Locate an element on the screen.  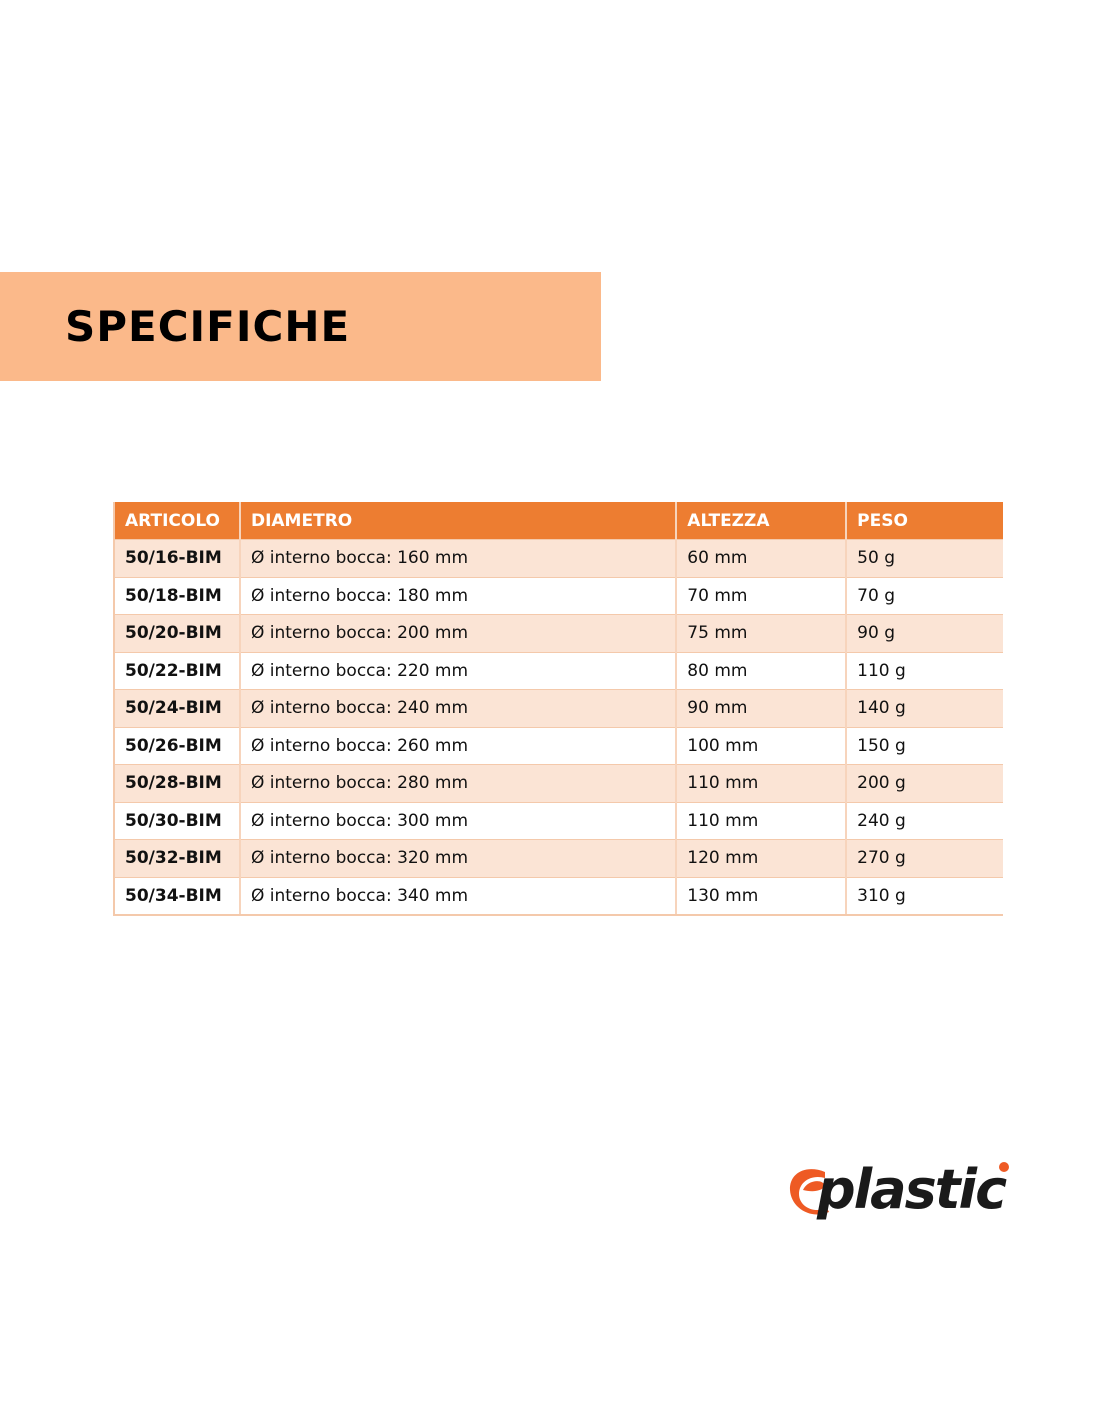
cell-diametro: Ø interno bocca: 240 mm is located at coordinates (457, 708).